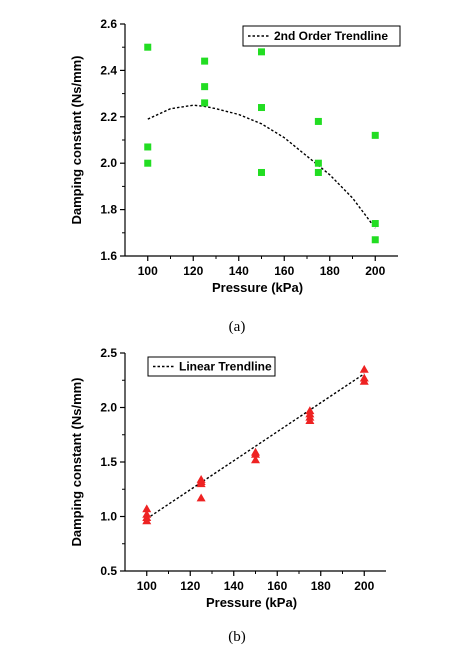 The image size is (474, 651). Describe the element at coordinates (108, 117) in the screenshot. I see `y-tick-label: 2.2` at that location.